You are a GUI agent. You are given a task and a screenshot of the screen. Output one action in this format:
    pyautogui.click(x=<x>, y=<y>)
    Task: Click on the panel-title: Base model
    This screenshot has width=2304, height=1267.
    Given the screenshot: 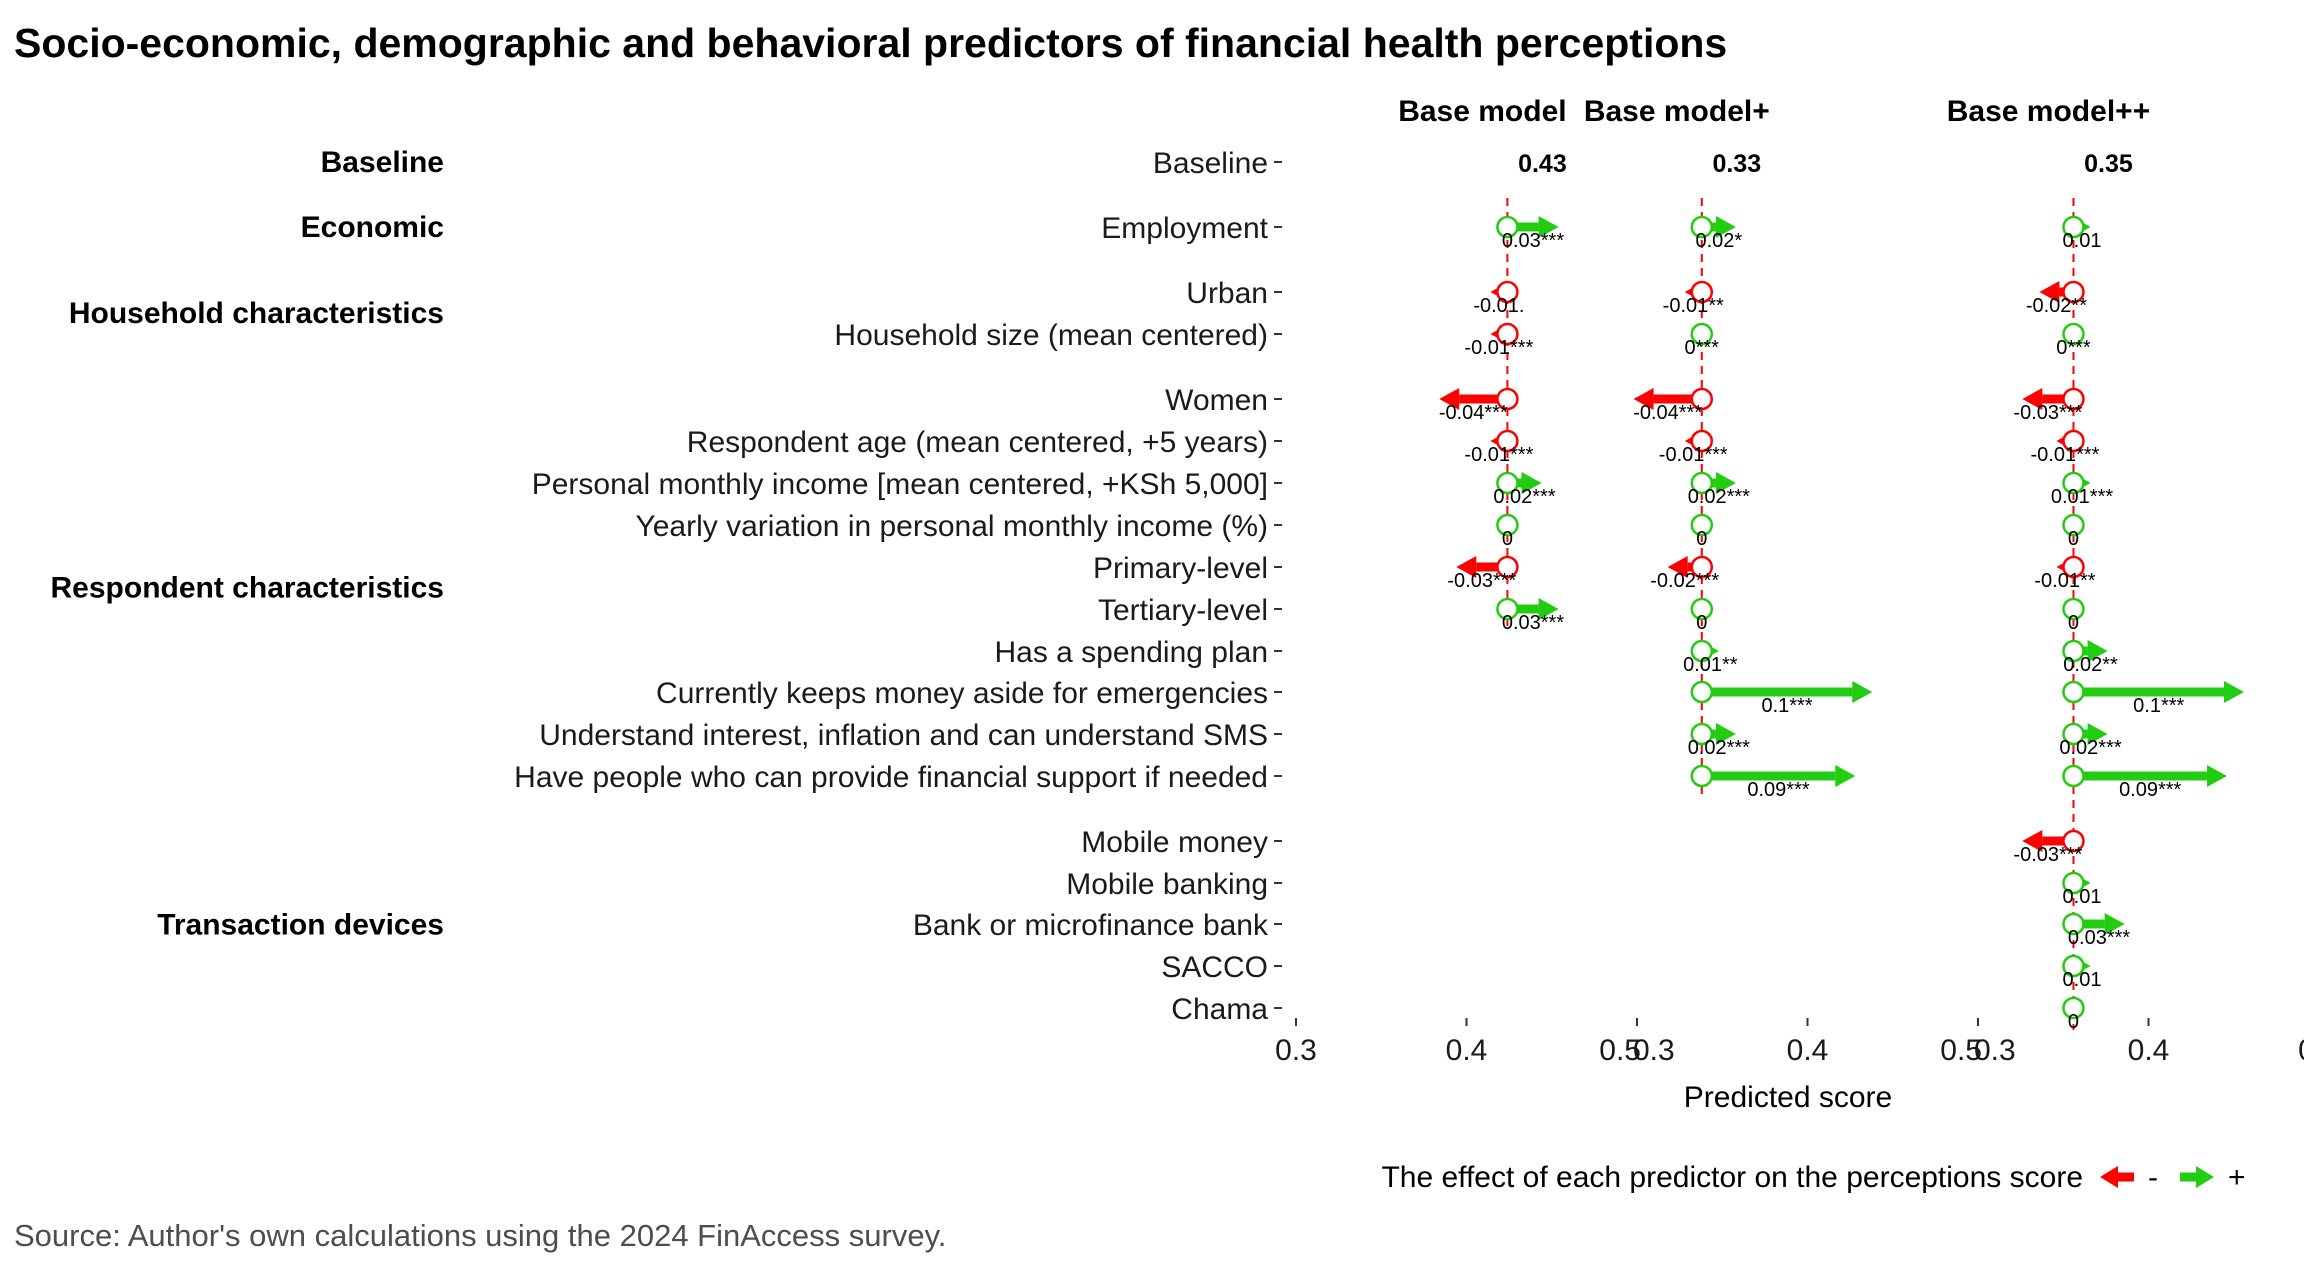 What is the action you would take?
    pyautogui.click(x=1482, y=111)
    